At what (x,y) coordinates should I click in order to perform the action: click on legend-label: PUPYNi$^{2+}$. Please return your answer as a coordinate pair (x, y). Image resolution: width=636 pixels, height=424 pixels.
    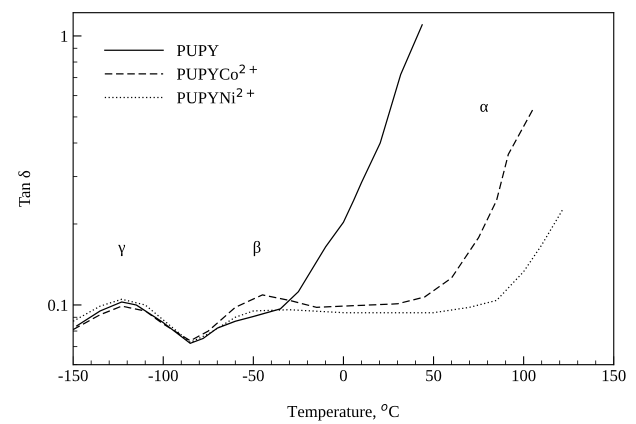
    Looking at the image, I should click on (215, 96).